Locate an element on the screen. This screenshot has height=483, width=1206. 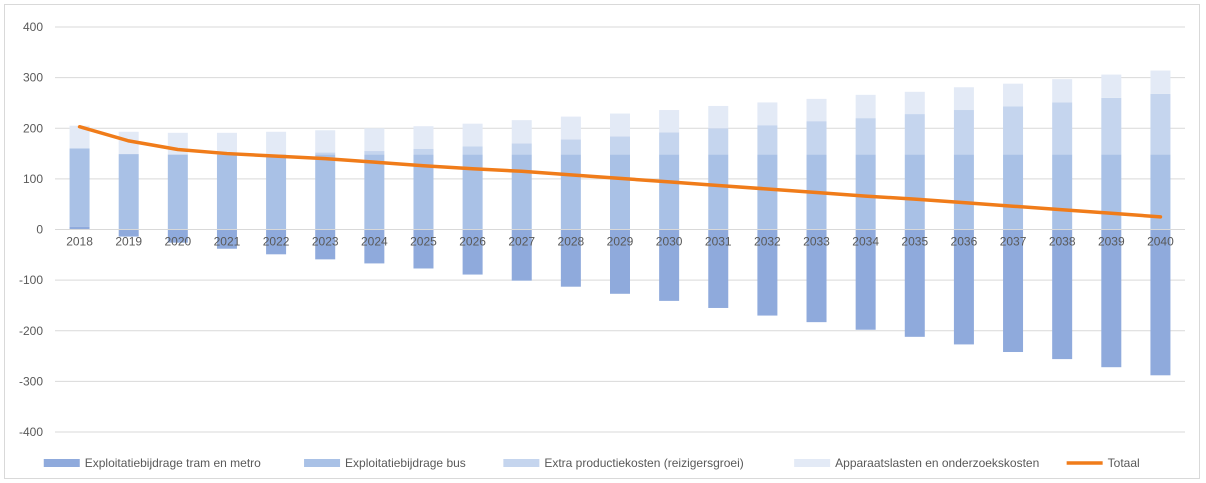
legend-label: Totaal is located at coordinates (1124, 463).